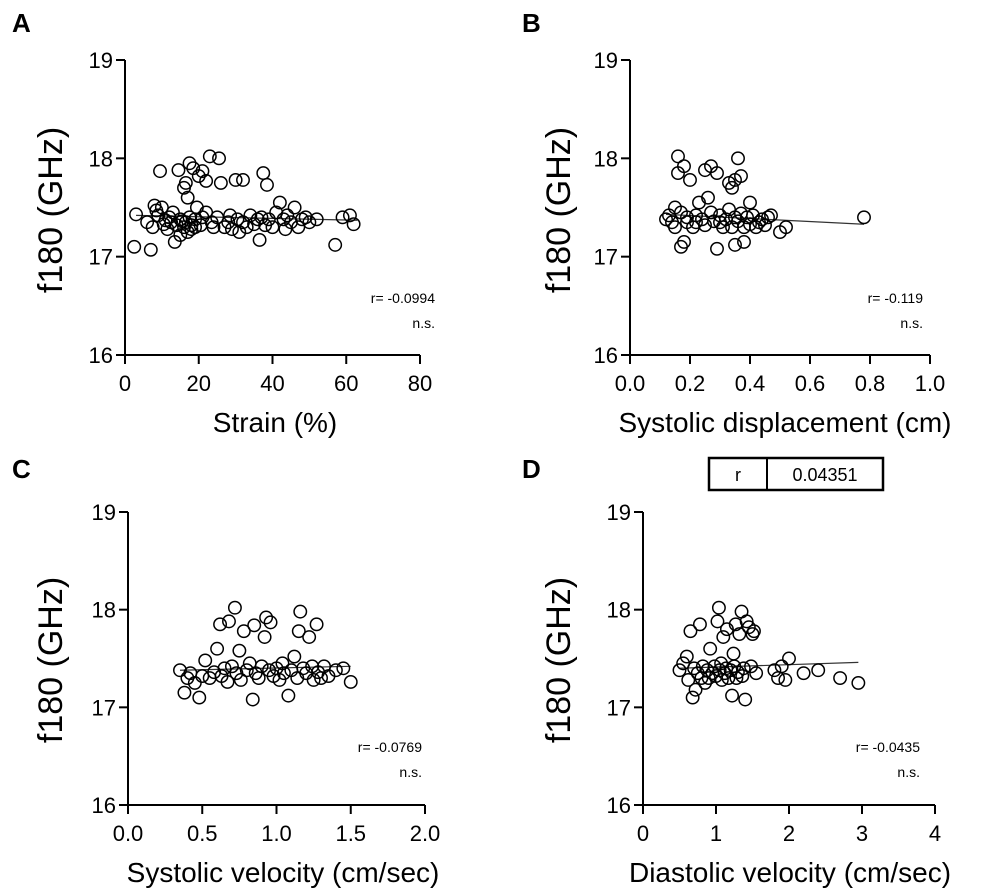  I want to click on x-axis-label: Diastolic velocity (cm/sec), so click(790, 872).